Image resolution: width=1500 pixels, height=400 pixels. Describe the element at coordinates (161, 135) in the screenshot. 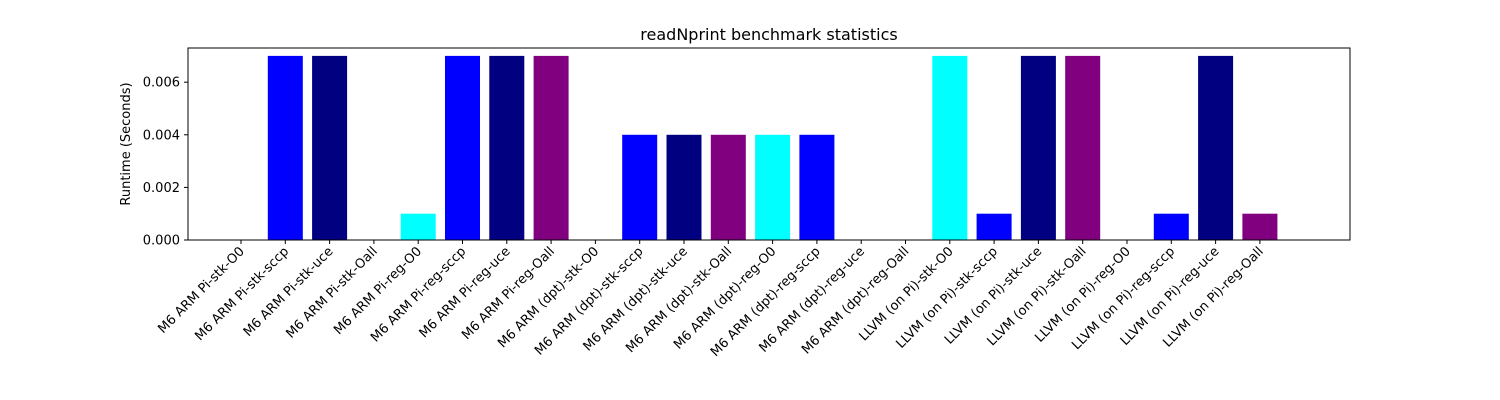

I see `y-tick-label: 0.004` at that location.